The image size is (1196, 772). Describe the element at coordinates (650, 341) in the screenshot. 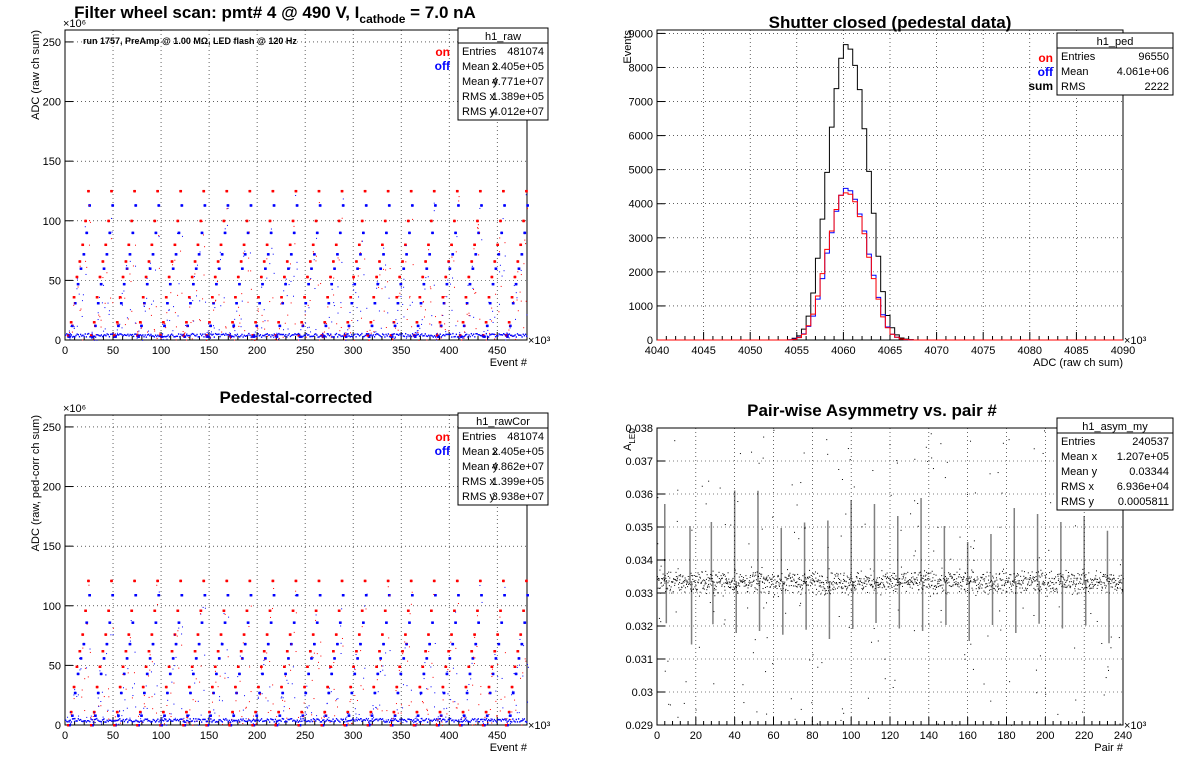

I see `y-tick-label: 0` at that location.